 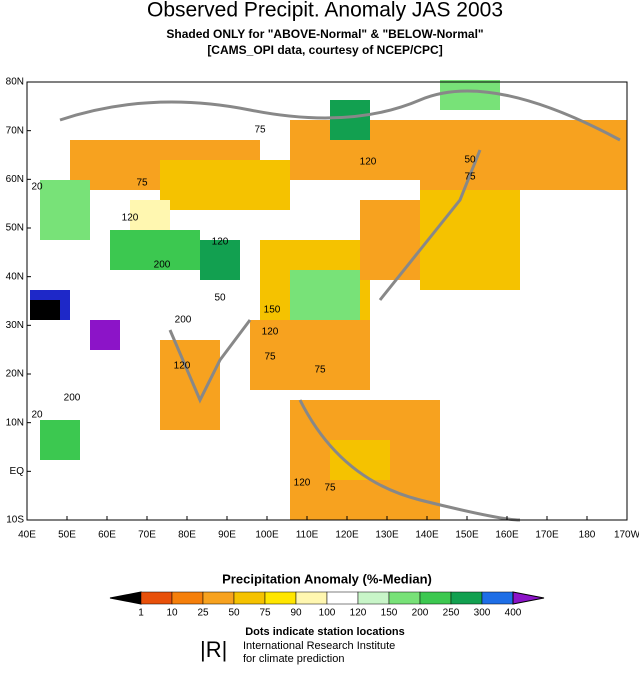 I want to click on legend-title: Precipitation Anomaly (%-Median), so click(x=327, y=578).